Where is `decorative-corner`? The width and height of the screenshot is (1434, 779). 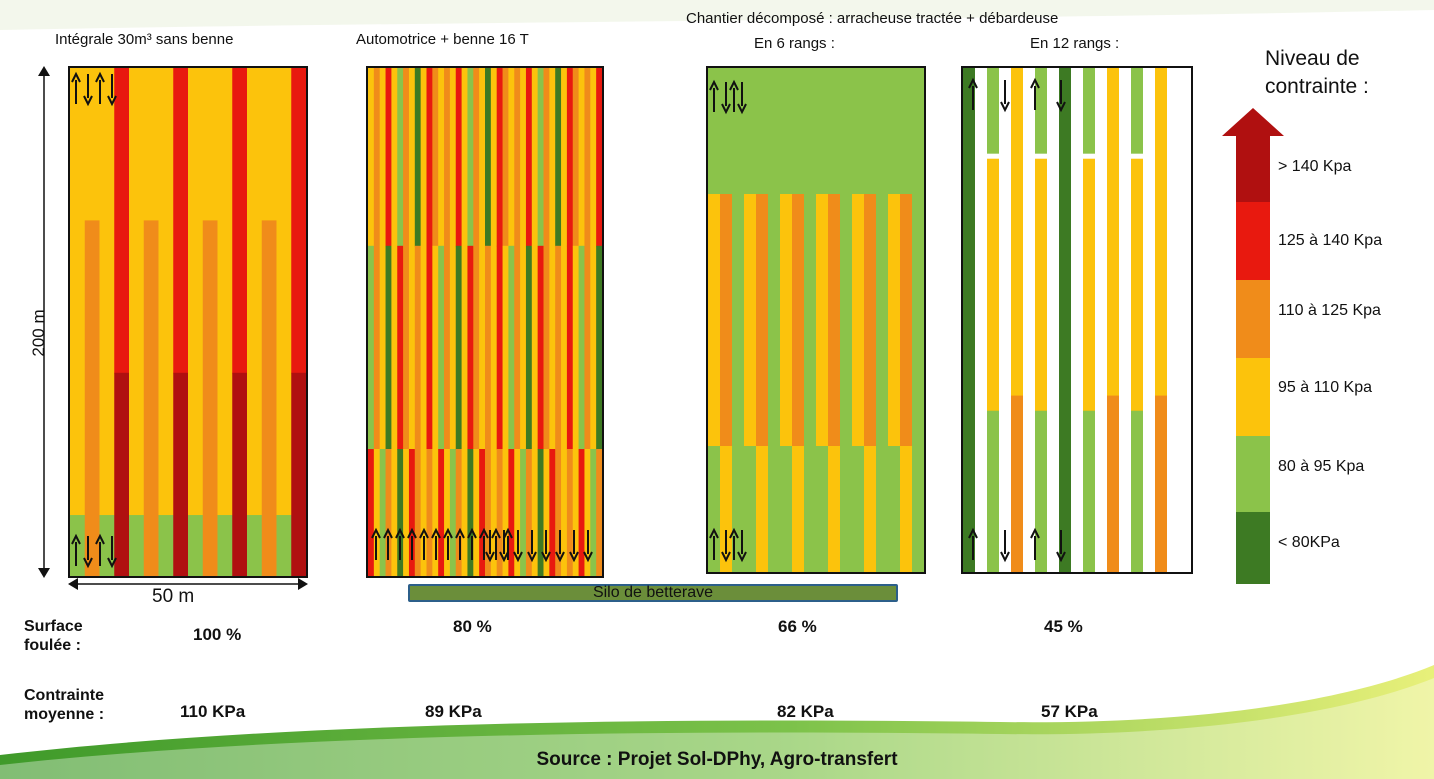
decorative-corner is located at coordinates (717, 15).